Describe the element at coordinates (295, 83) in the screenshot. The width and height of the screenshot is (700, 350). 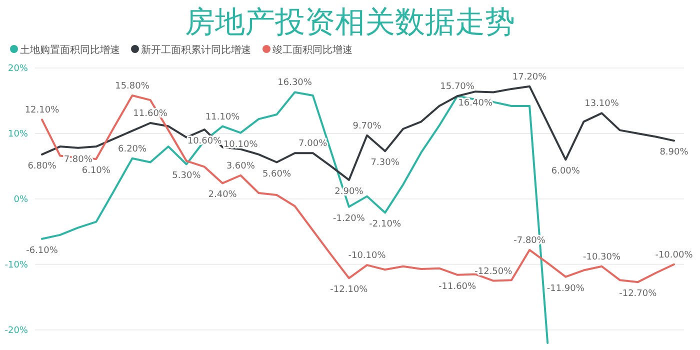
I see `data-label: 16.30%` at that location.